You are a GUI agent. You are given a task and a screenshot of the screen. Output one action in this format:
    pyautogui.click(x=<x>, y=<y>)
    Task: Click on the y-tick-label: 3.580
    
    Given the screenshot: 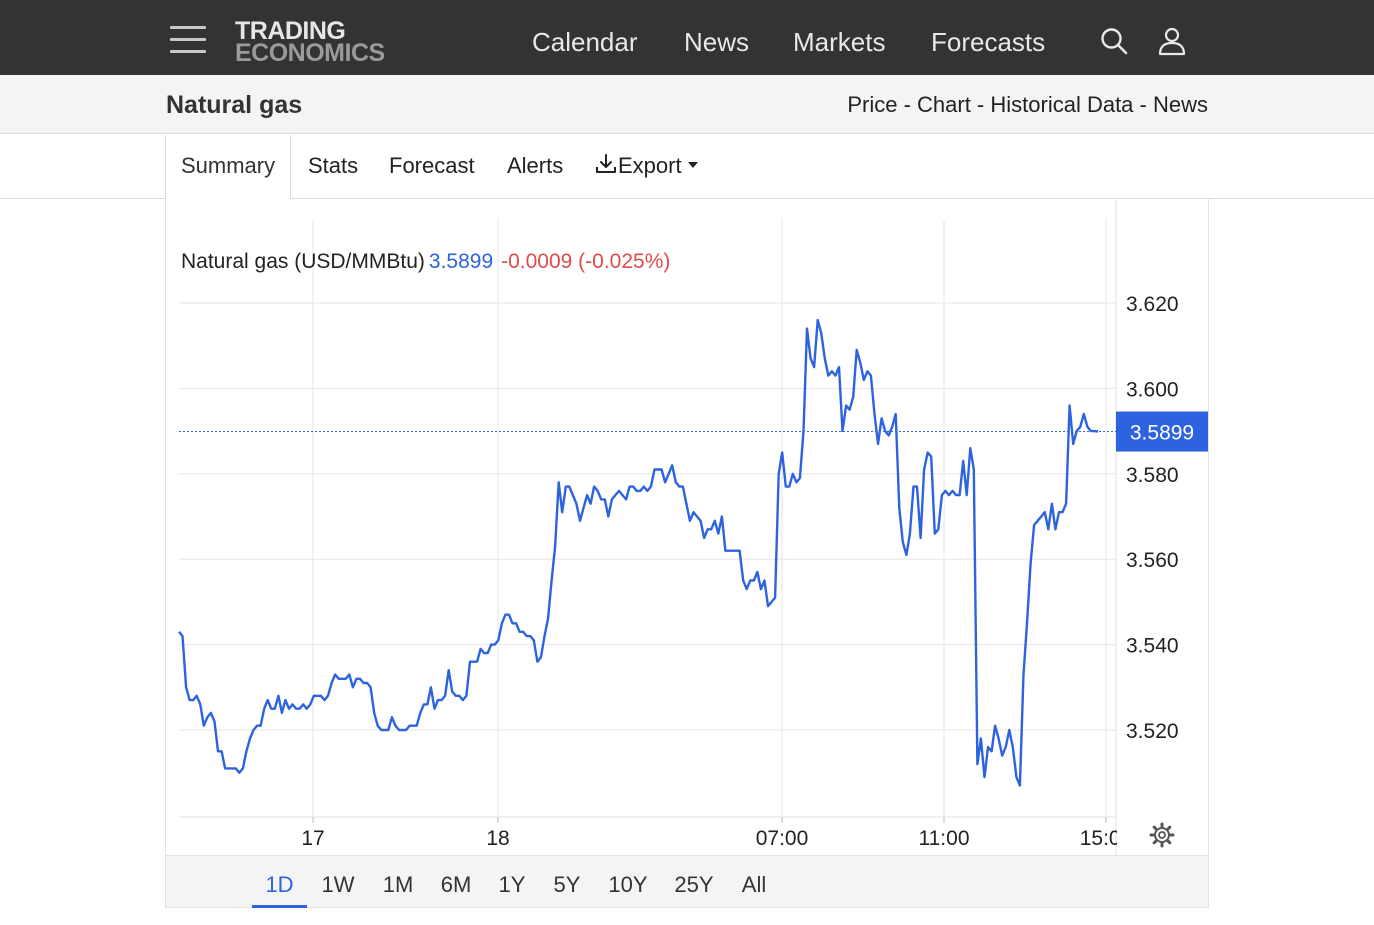 What is the action you would take?
    pyautogui.click(x=1152, y=475)
    